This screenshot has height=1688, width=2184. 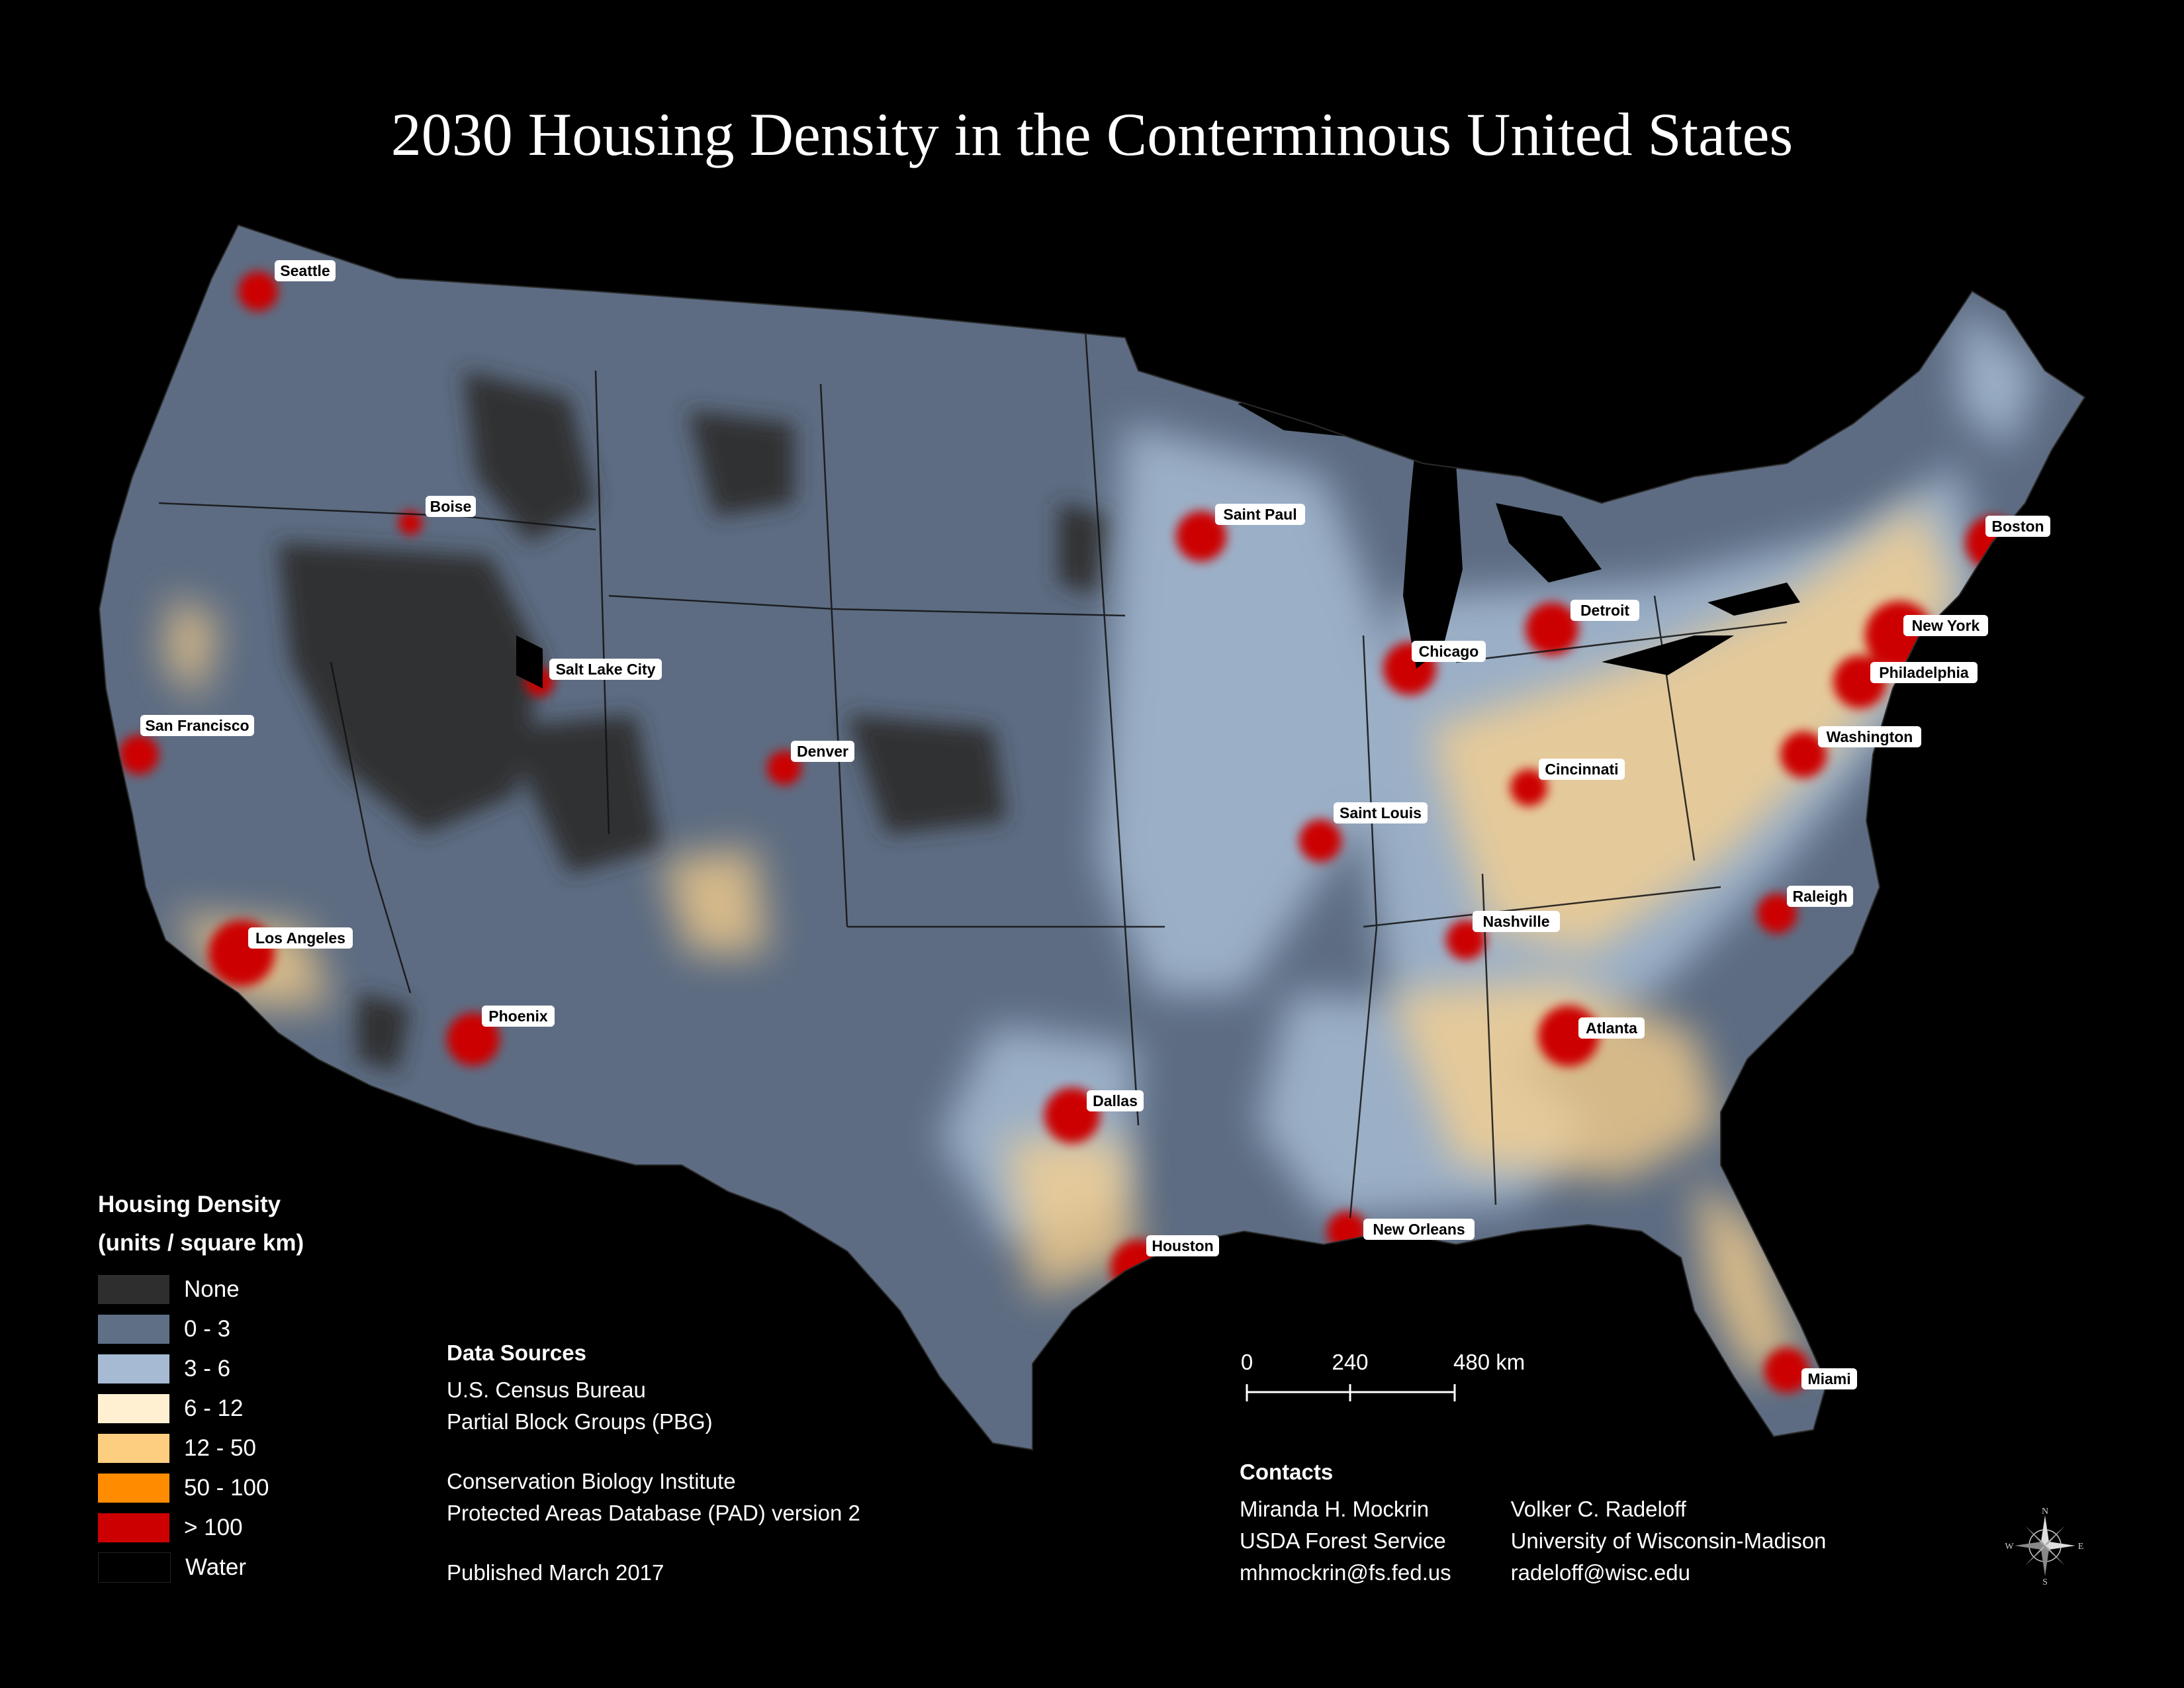 I want to click on legend-item: None, so click(x=201, y=1289).